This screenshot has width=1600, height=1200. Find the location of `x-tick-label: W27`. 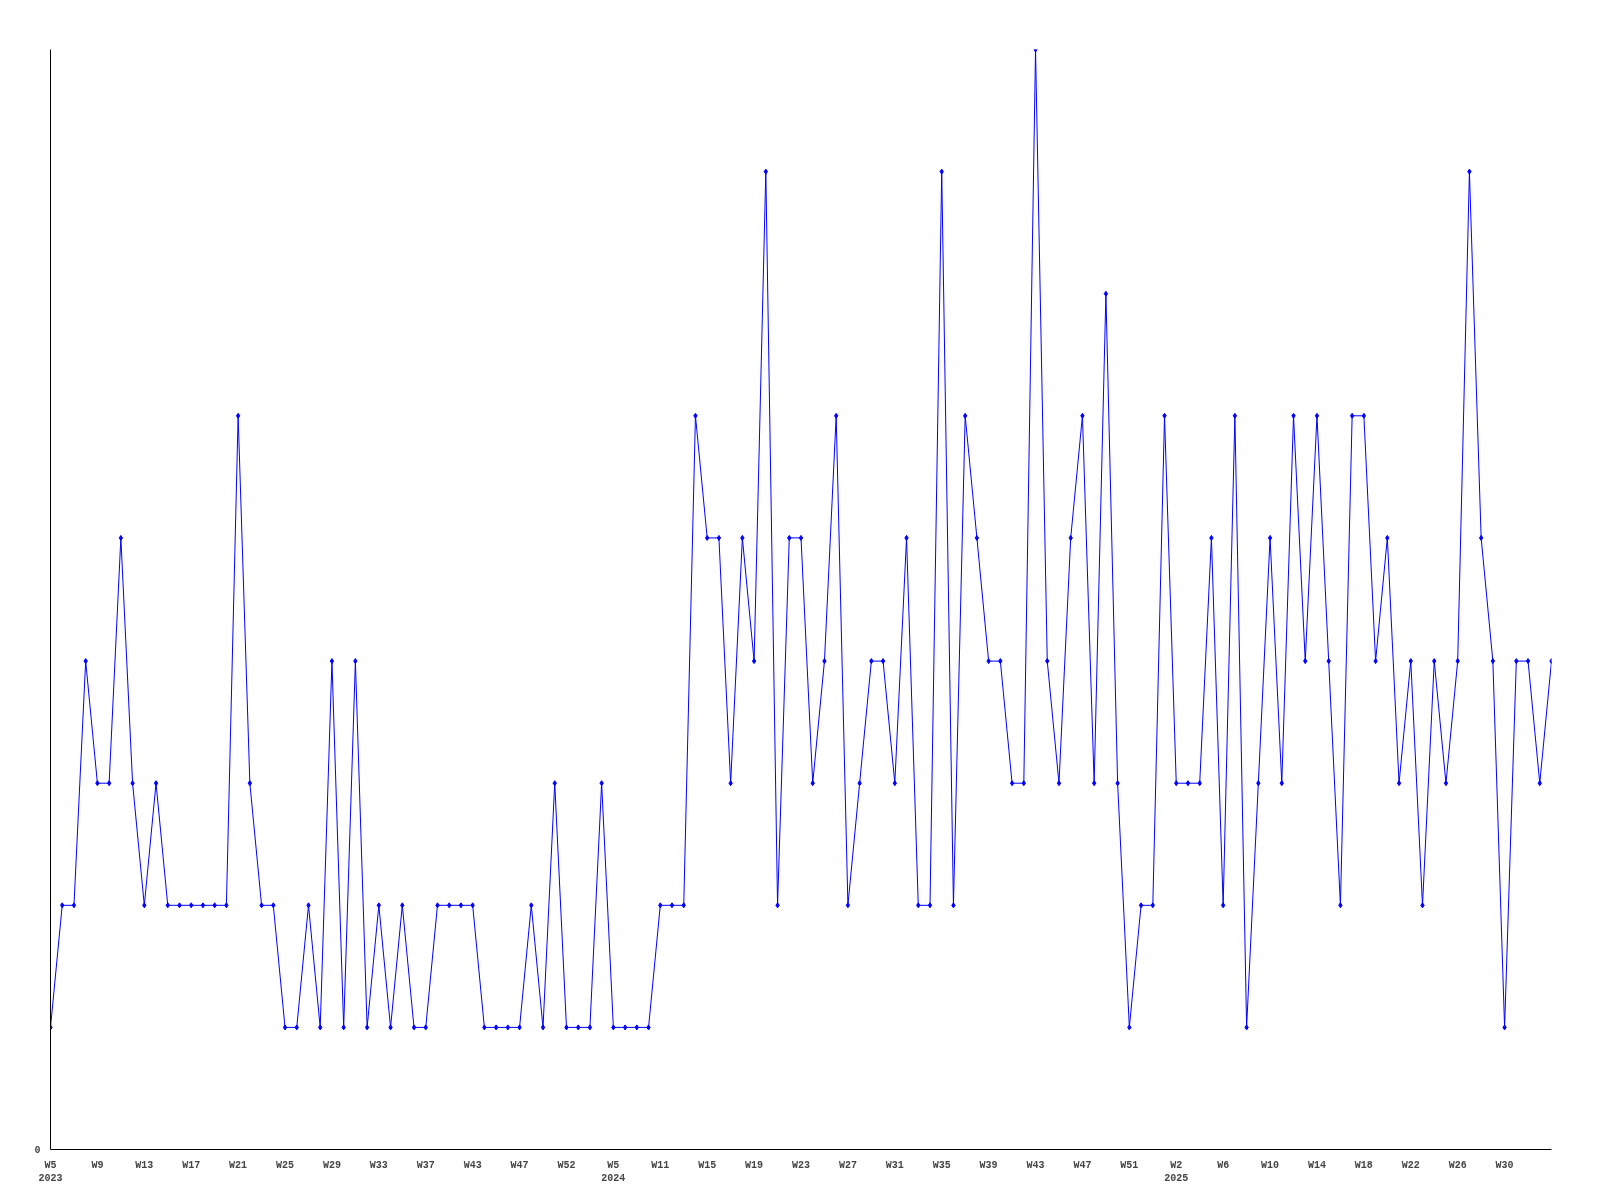

x-tick-label: W27 is located at coordinates (847, 1165).